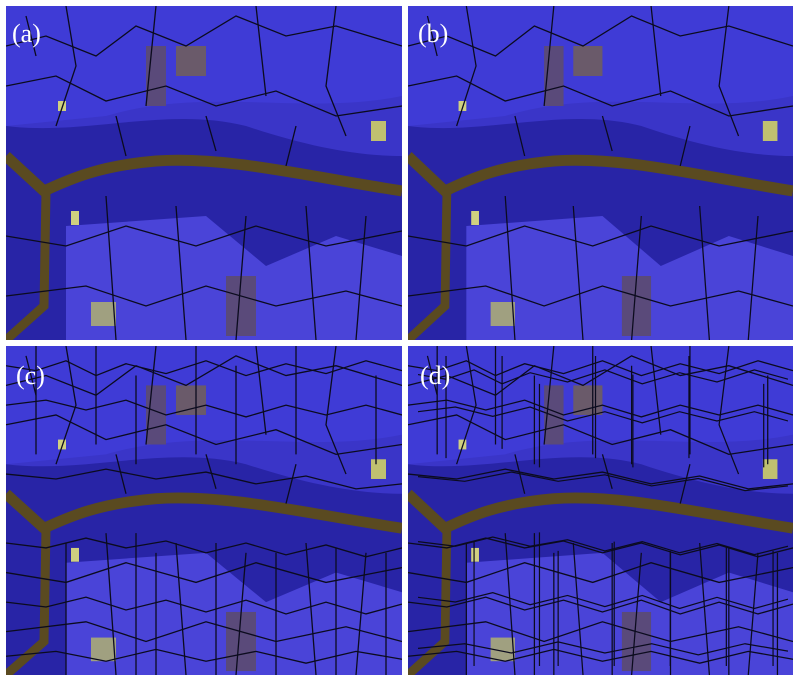  I want to click on panel-label: (b), so click(433, 33).